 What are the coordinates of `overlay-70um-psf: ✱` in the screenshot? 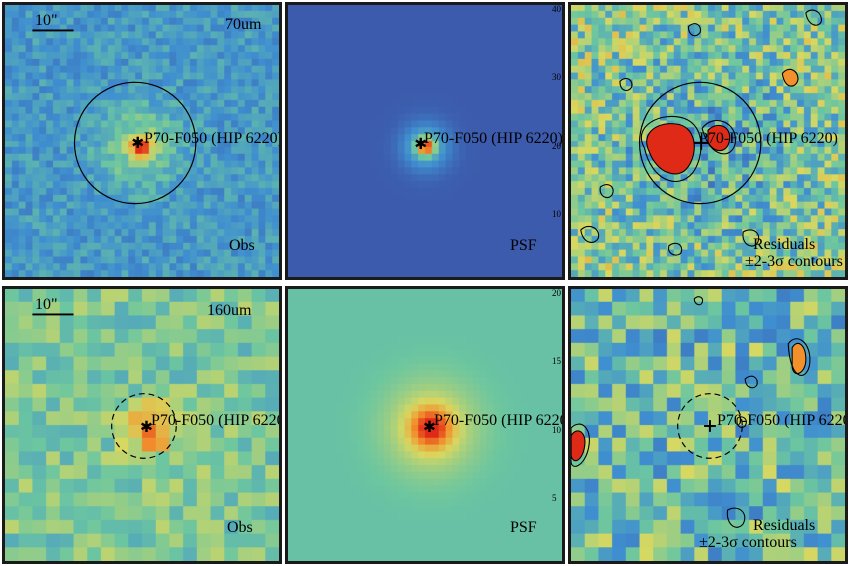 It's located at (420, 144).